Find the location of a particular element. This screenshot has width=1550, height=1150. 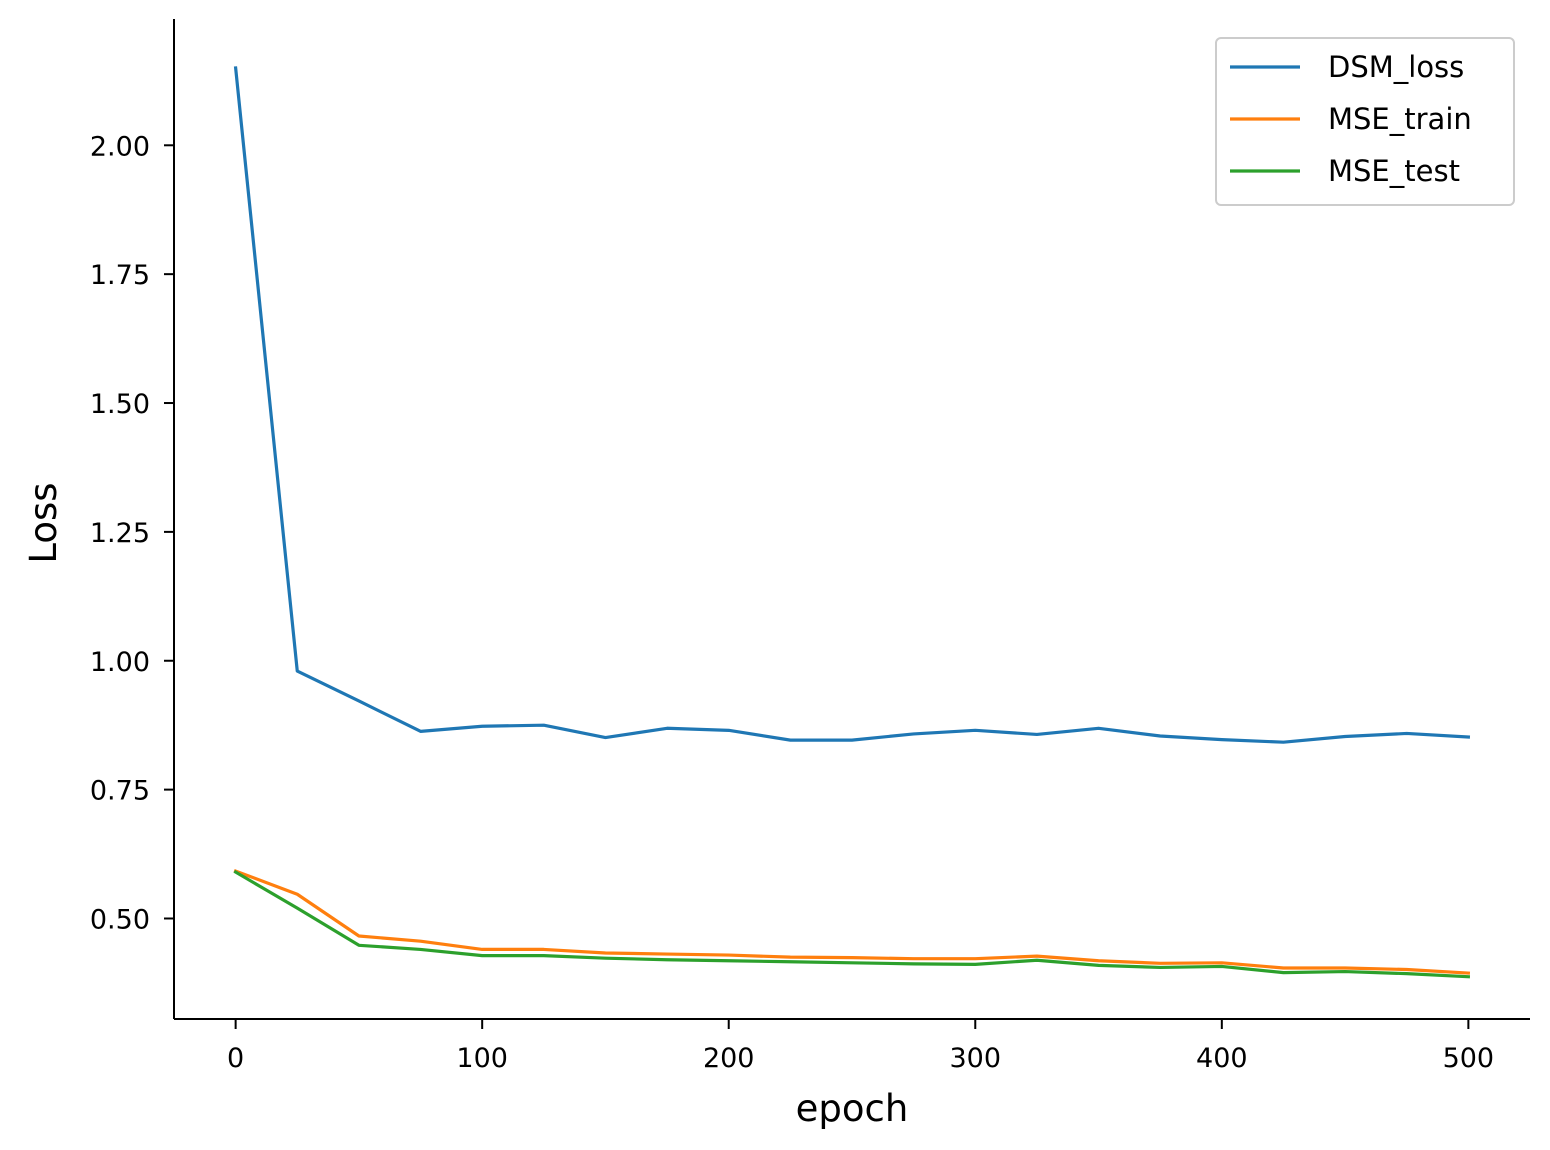

series-line-mse-train is located at coordinates (852, 921).